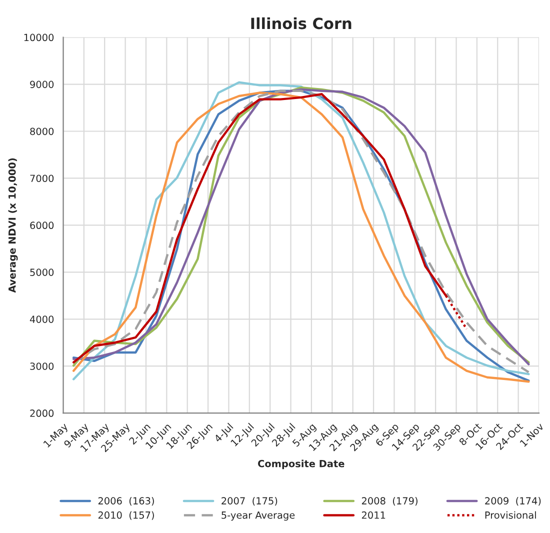 The width and height of the screenshot is (550, 533). What do you see at coordinates (301, 23) in the screenshot?
I see `chart-title: Illinois Corn` at bounding box center [301, 23].